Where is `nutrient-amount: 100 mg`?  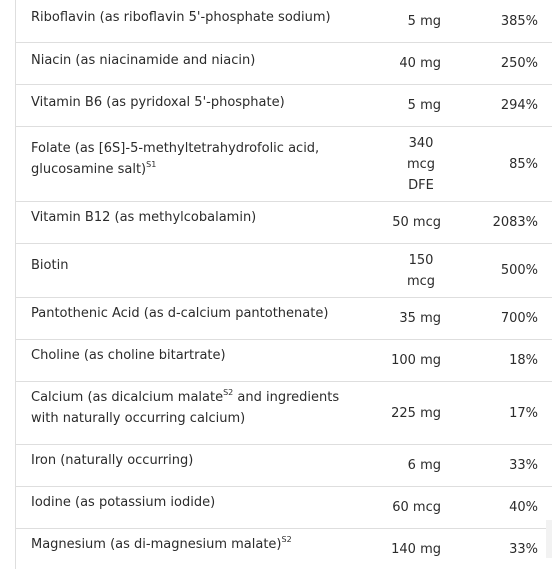 nutrient-amount: 100 mg is located at coordinates (411, 360).